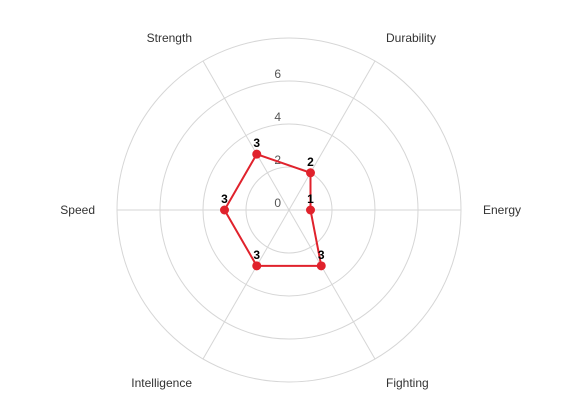 The height and width of the screenshot is (413, 562). I want to click on data-point-durability, so click(310, 173).